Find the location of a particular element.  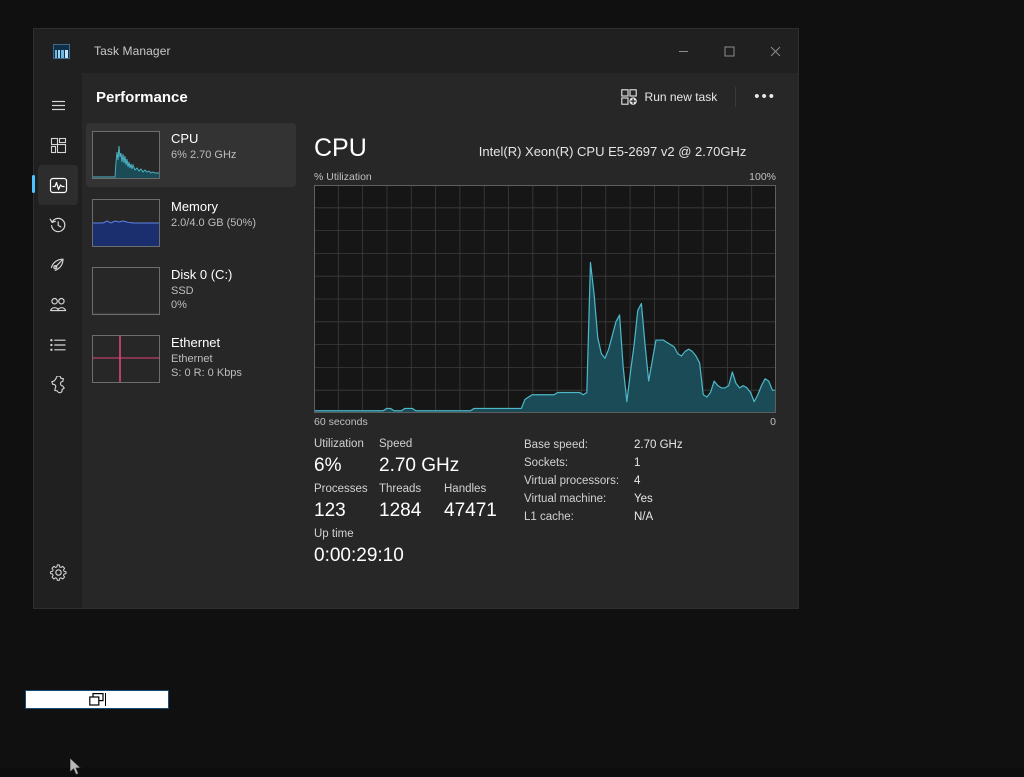

processes-grid-icon is located at coordinates (58, 145).